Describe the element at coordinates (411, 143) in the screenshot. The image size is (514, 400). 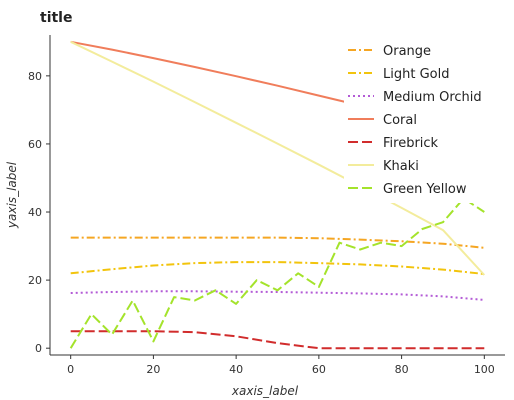
I see `legend-label: Firebrick` at that location.